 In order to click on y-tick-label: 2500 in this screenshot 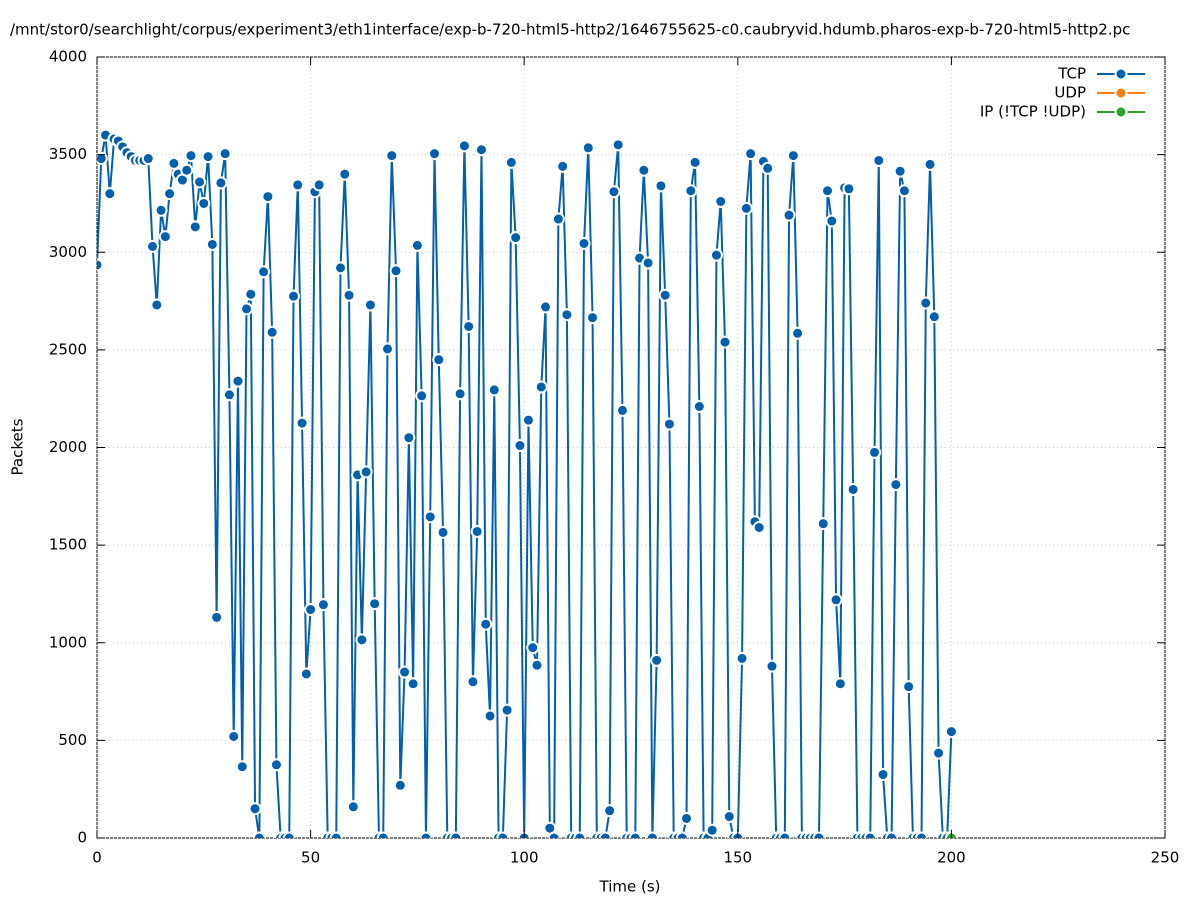, I will do `click(68, 349)`.